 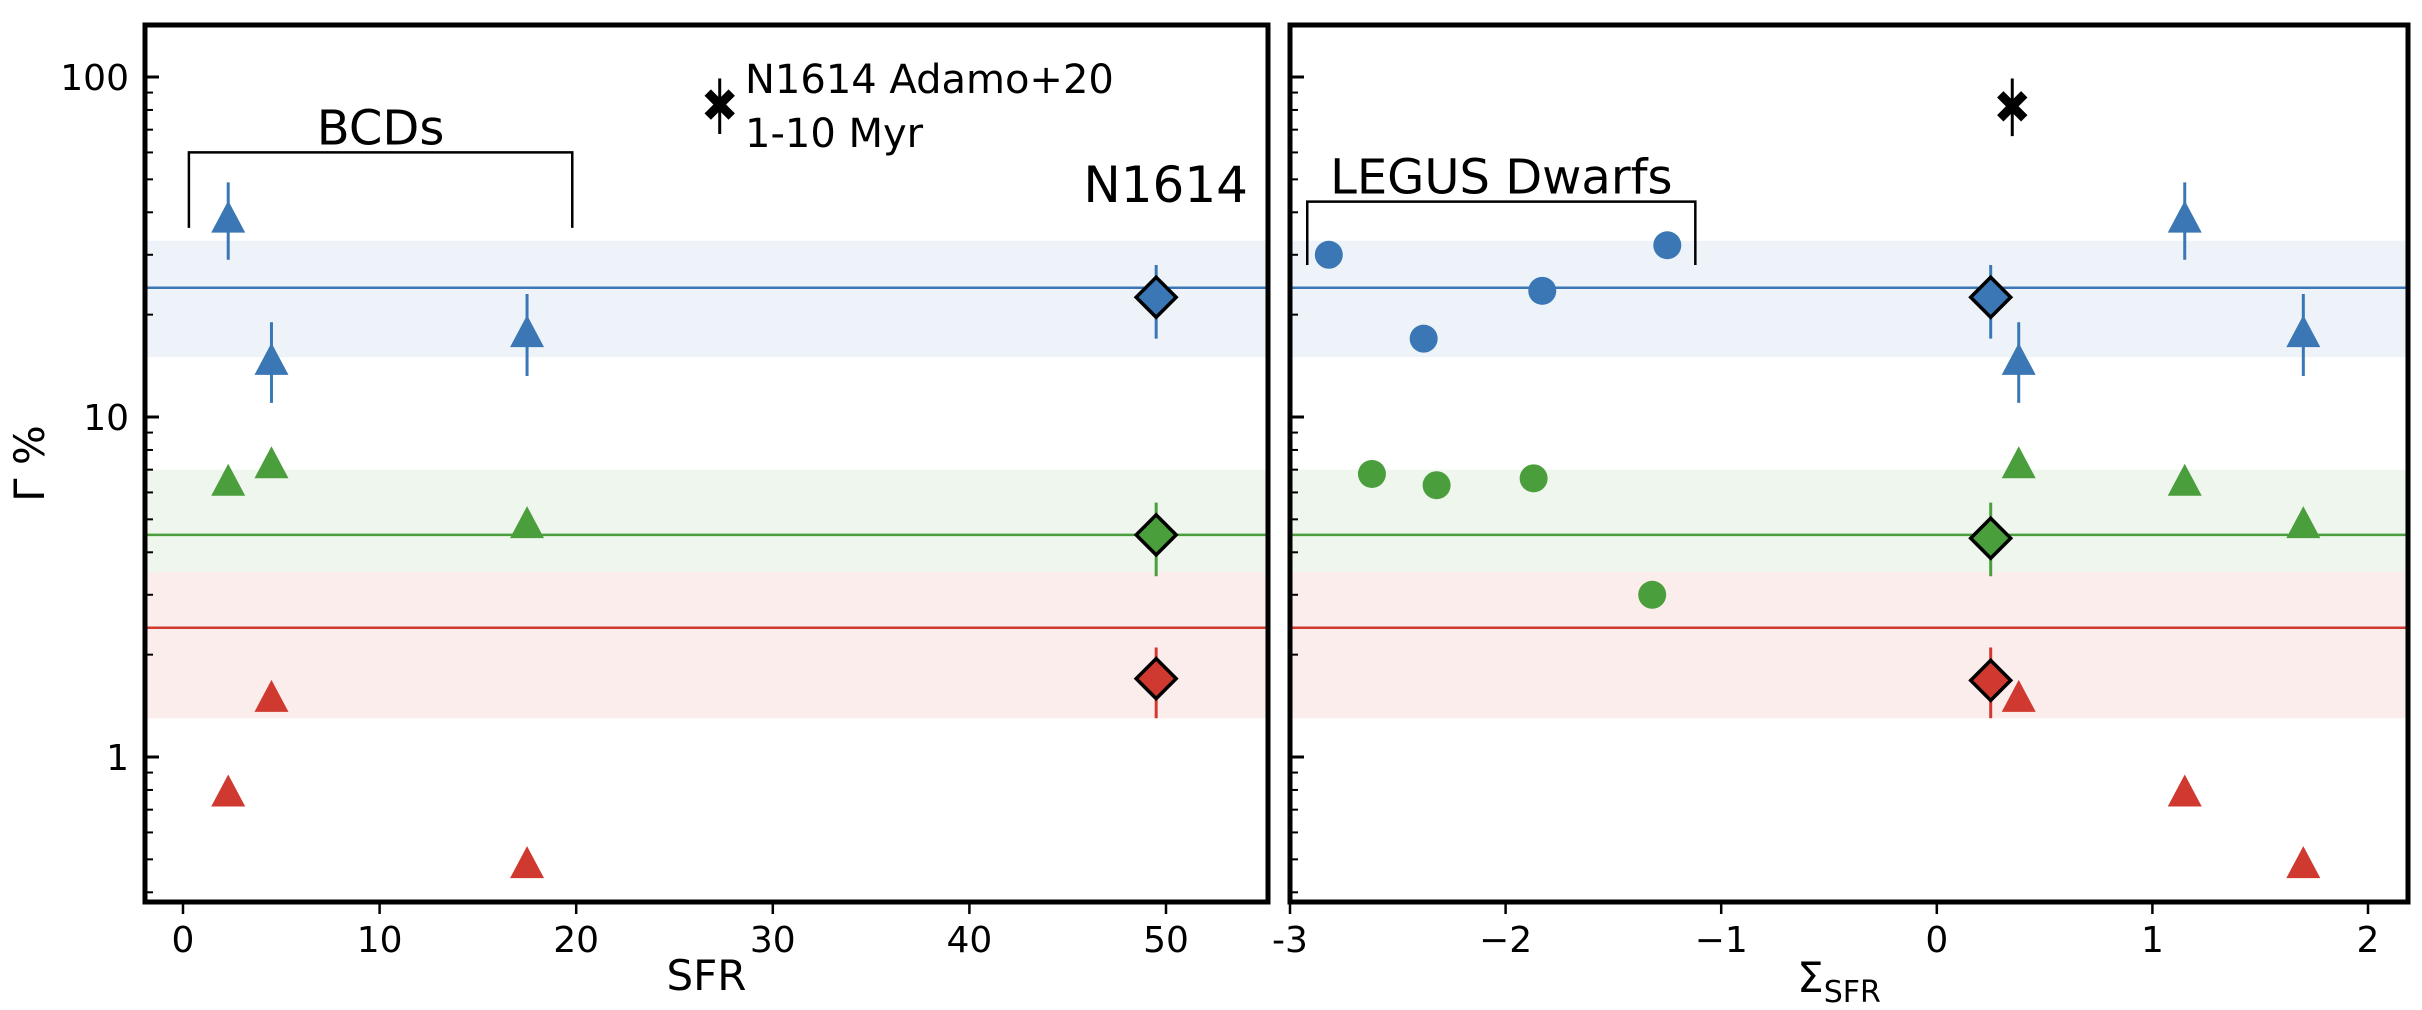 What do you see at coordinates (2368, 940) in the screenshot?
I see `x-tick-label: 2` at bounding box center [2368, 940].